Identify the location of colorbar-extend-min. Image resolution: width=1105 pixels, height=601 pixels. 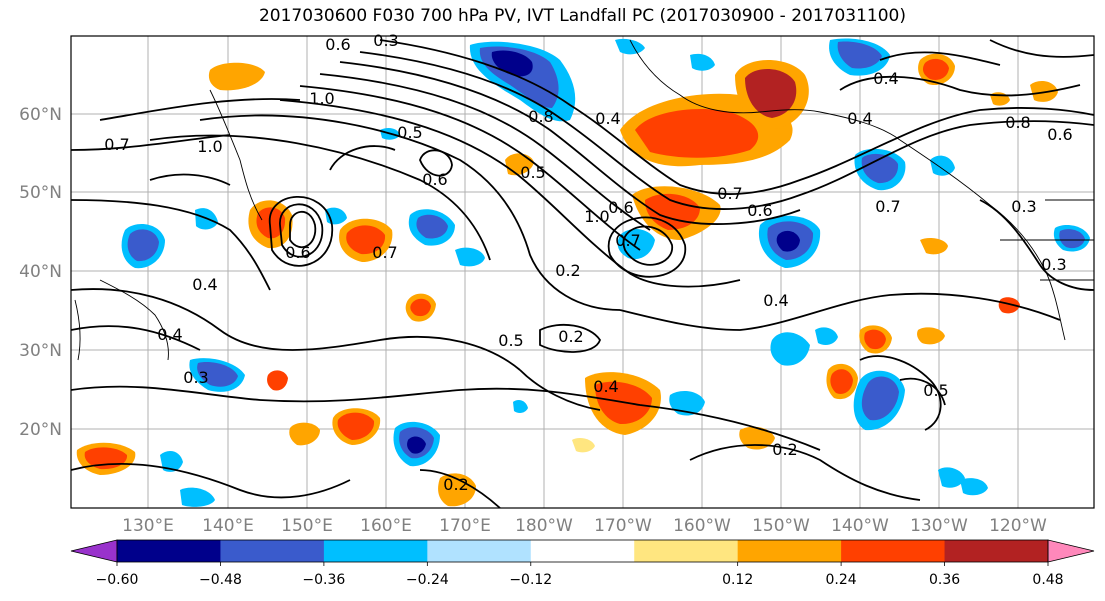
(94, 551).